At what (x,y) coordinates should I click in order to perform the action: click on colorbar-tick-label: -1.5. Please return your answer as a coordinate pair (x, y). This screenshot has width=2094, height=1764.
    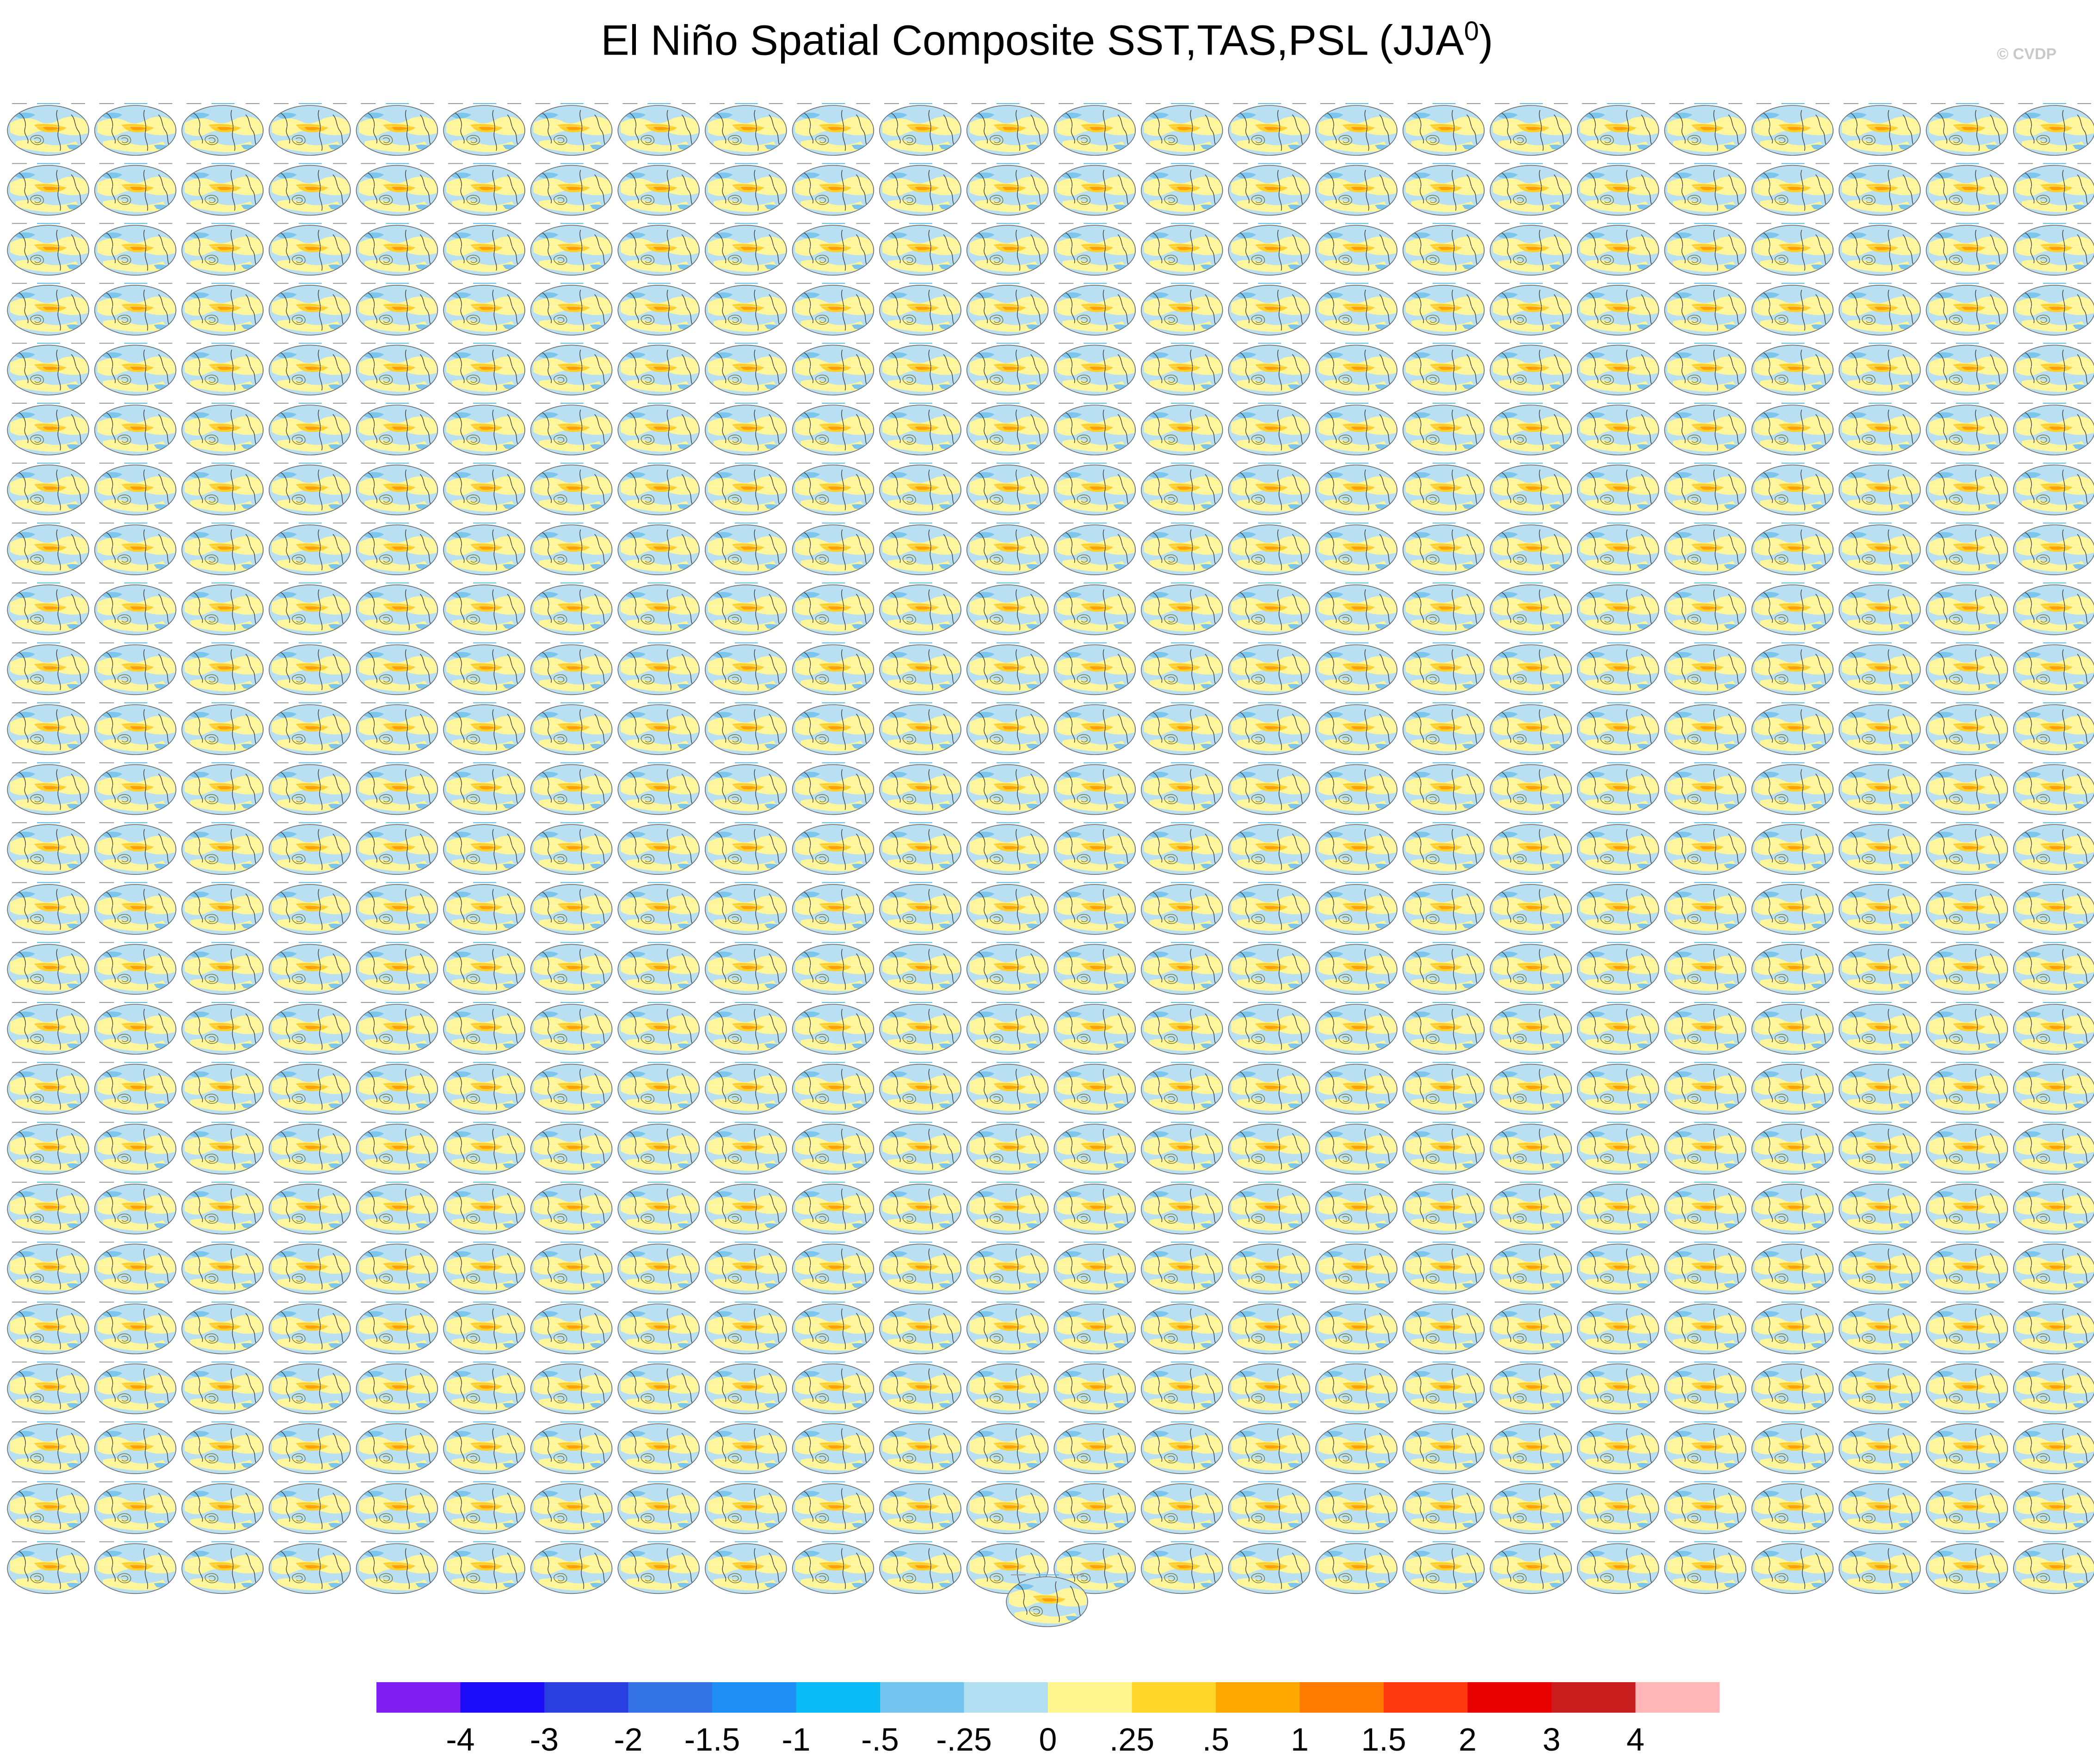
    Looking at the image, I should click on (712, 1739).